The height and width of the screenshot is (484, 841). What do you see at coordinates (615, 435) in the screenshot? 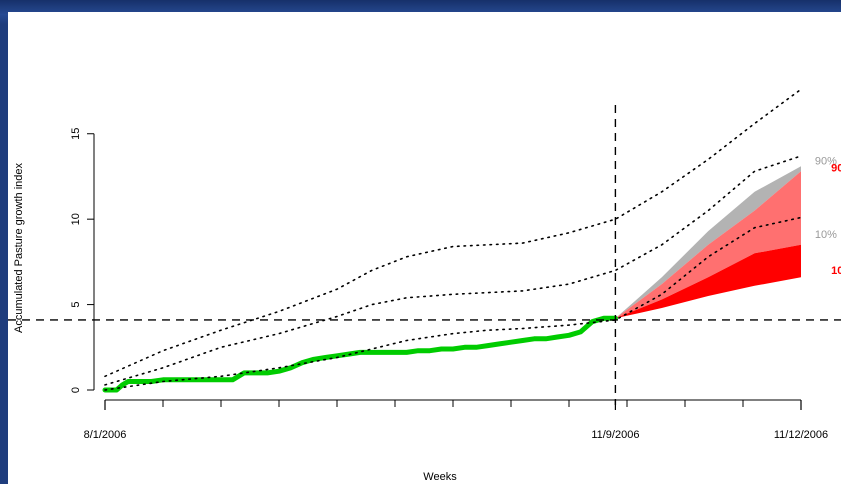
I see `x-tick-label: 11/9/2006` at bounding box center [615, 435].